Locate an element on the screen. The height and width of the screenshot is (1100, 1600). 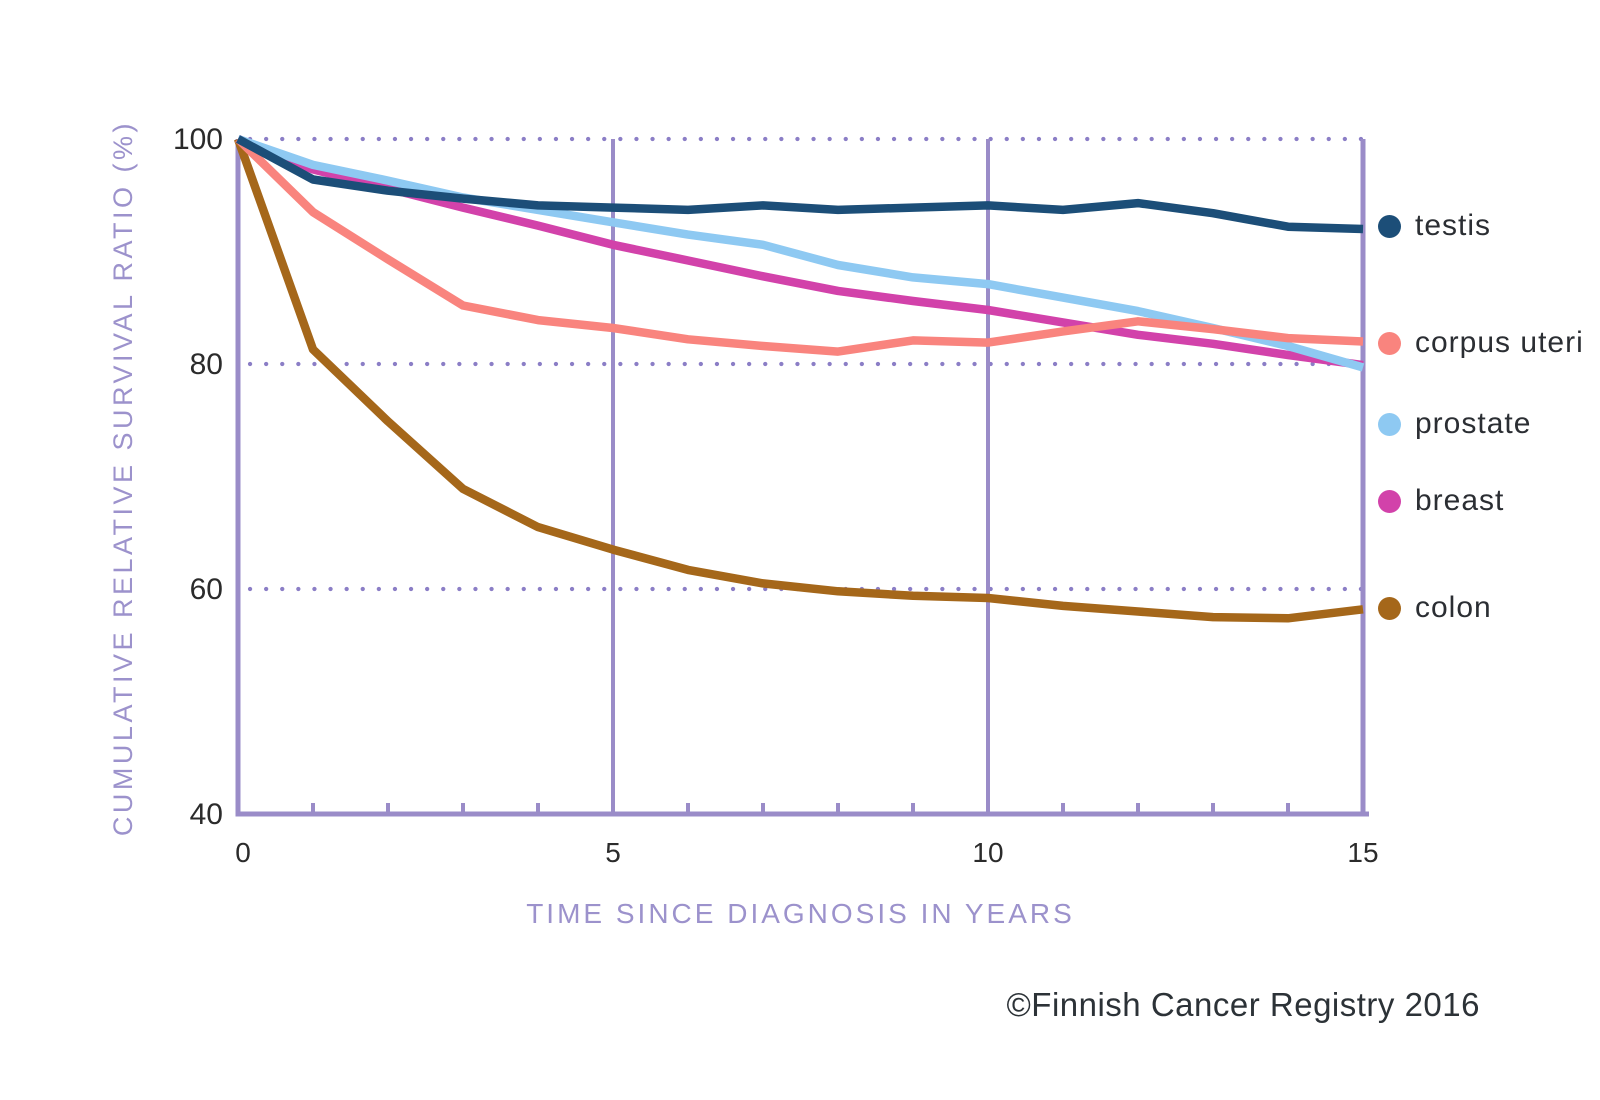
legend-label: colon is located at coordinates (1453, 607).